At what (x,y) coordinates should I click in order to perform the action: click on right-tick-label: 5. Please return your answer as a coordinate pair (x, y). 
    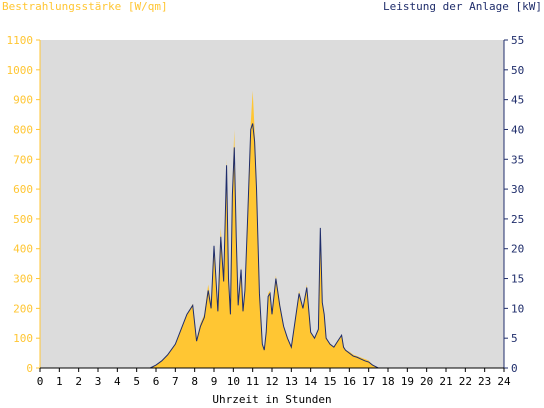
    Looking at the image, I should click on (514, 338).